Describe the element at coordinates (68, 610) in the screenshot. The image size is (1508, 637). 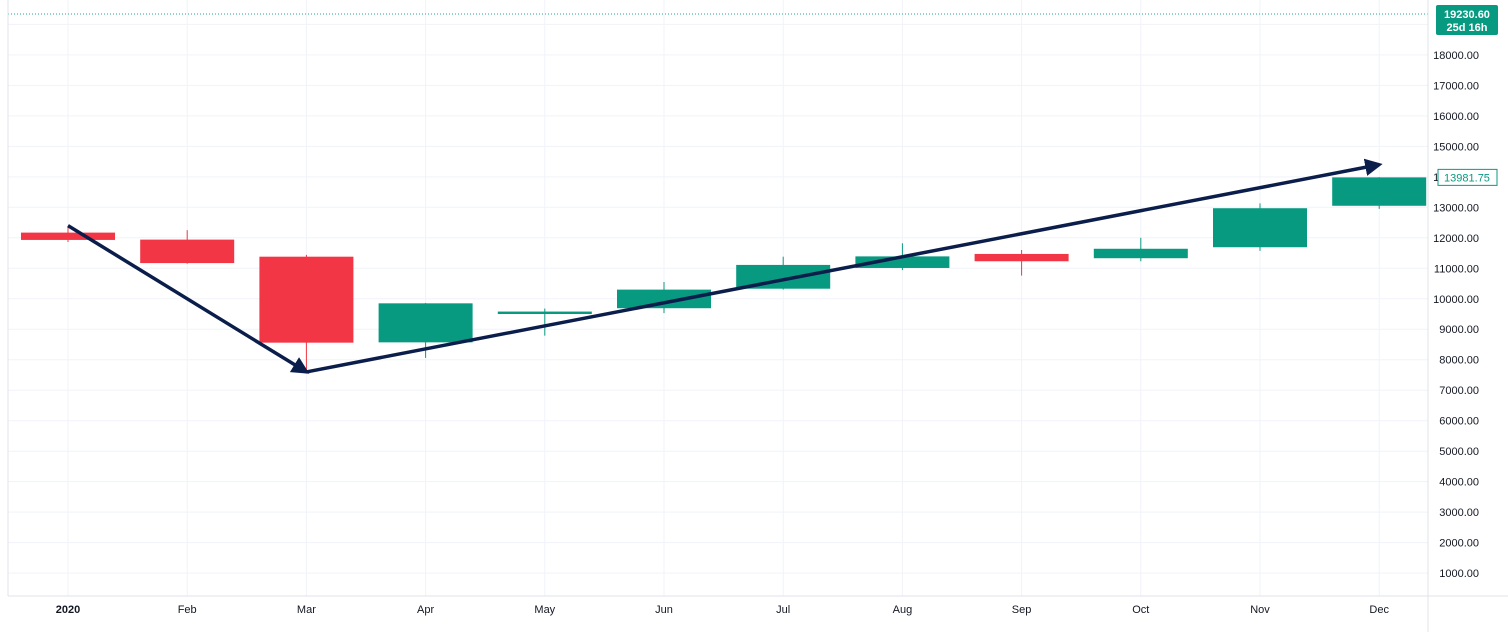
I see `x-tick-label: 2020` at that location.